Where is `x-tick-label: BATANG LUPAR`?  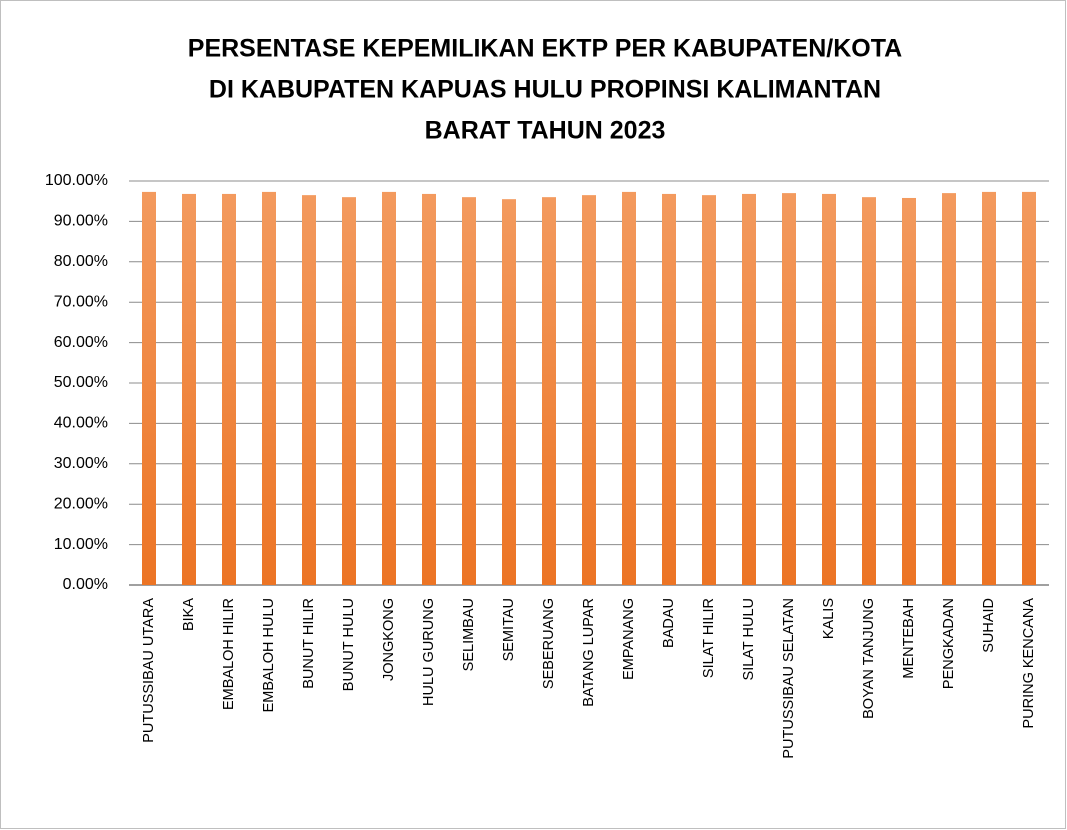 x-tick-label: BATANG LUPAR is located at coordinates (589, 652).